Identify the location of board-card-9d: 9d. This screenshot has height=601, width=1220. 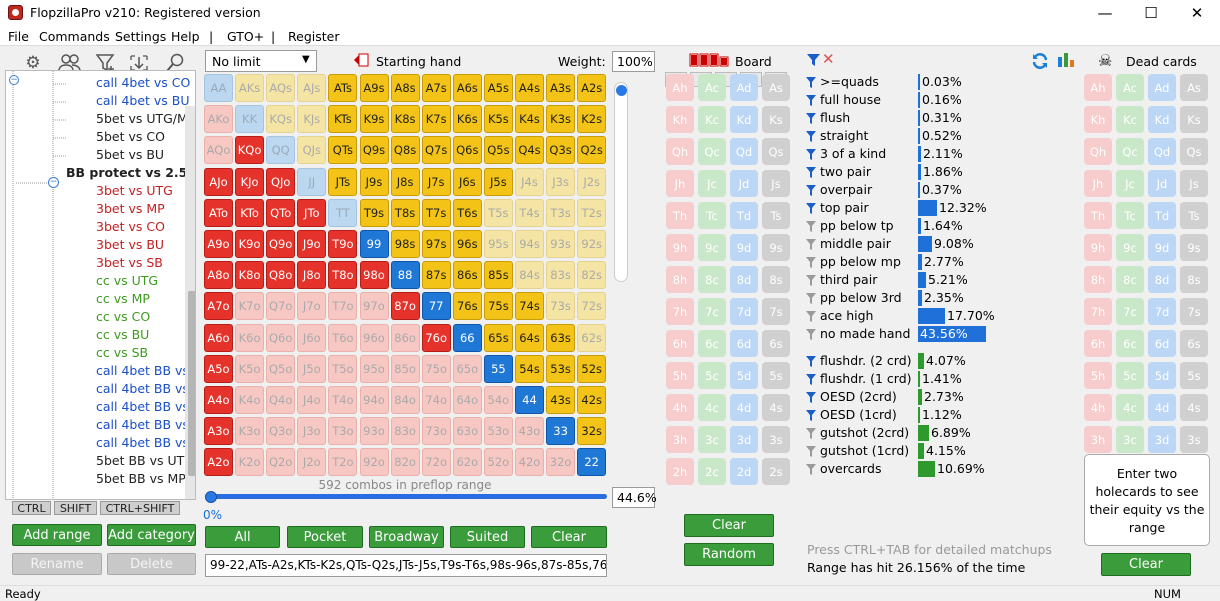
(744, 247).